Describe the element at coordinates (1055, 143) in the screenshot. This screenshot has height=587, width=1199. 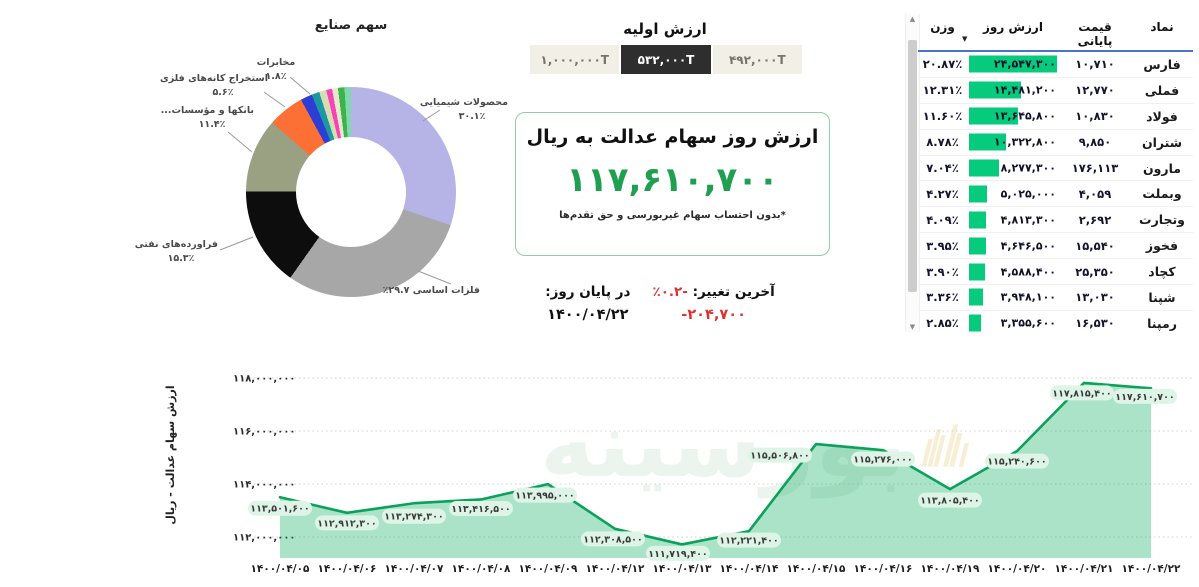
I see `table-row: شتران ۹,۸۵۰ ۱۰,۳۲۲,۸۰۰ ۸.۷۸٪` at that location.